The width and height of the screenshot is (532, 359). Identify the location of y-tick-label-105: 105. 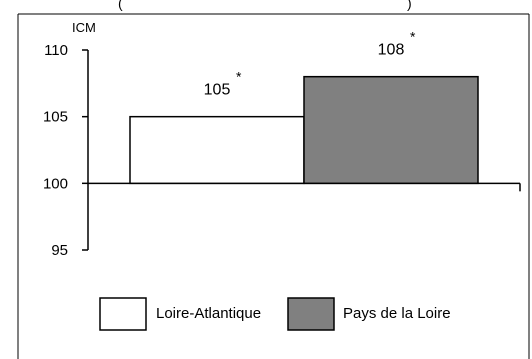
(55, 117).